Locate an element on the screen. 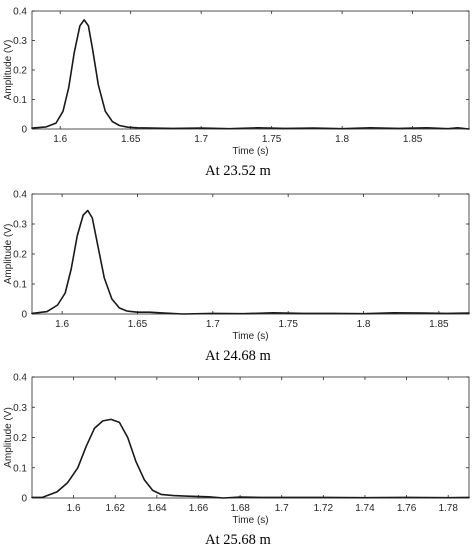  x-tick-label: 1.64 is located at coordinates (157, 508).